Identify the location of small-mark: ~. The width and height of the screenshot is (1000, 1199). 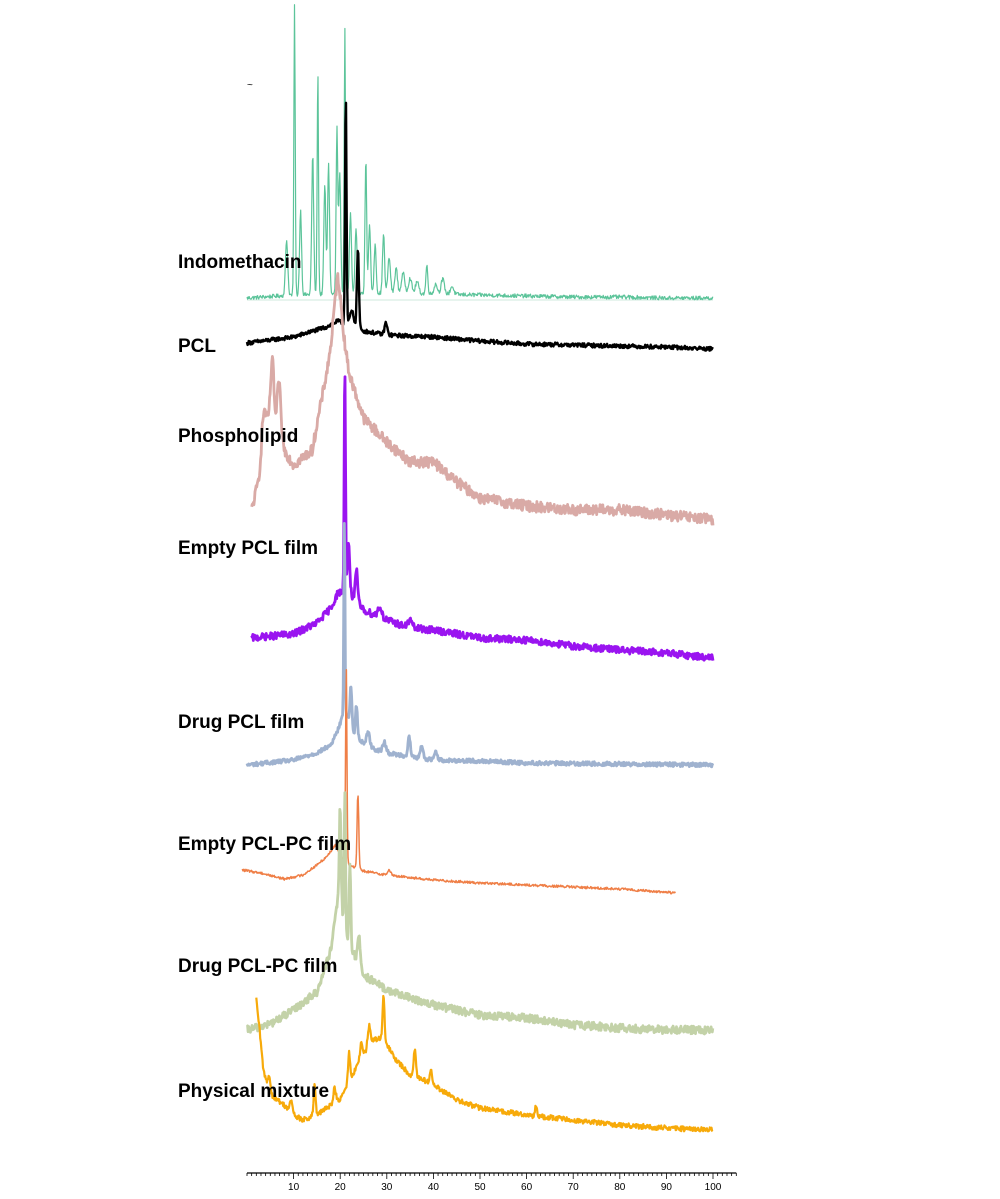
(250, 85).